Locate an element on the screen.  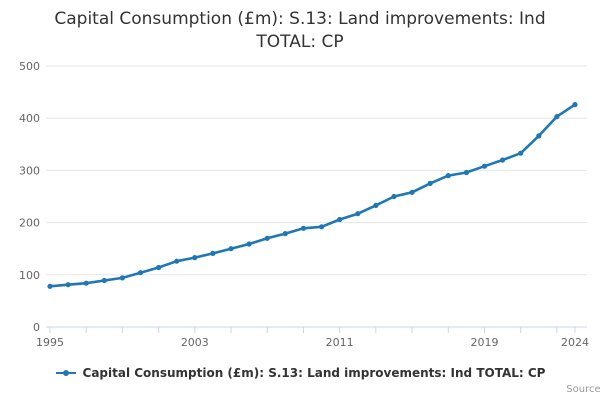
y-axis-tick-label: 100 is located at coordinates (29, 275).